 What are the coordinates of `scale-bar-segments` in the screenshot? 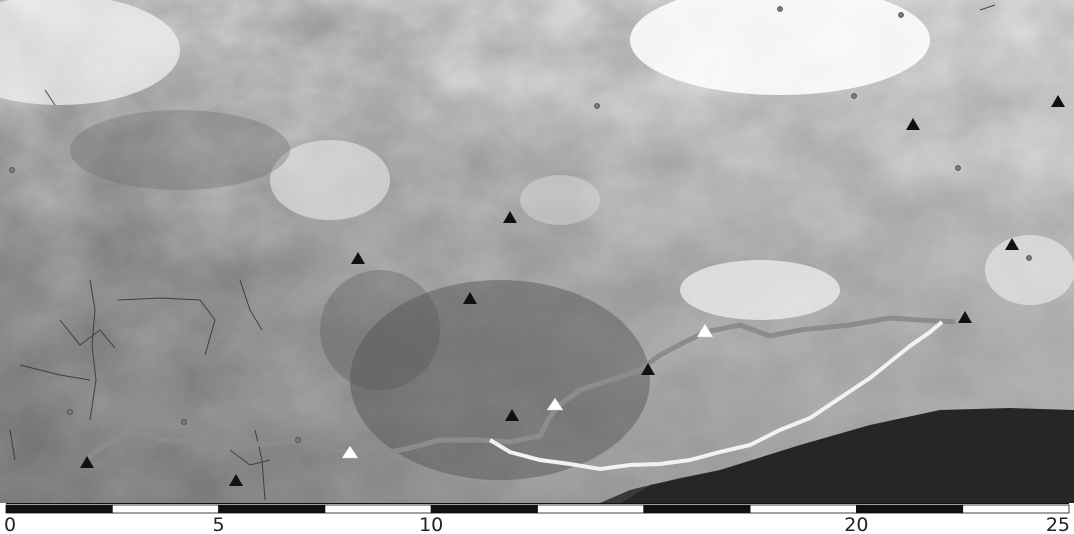 It's located at (537, 509).